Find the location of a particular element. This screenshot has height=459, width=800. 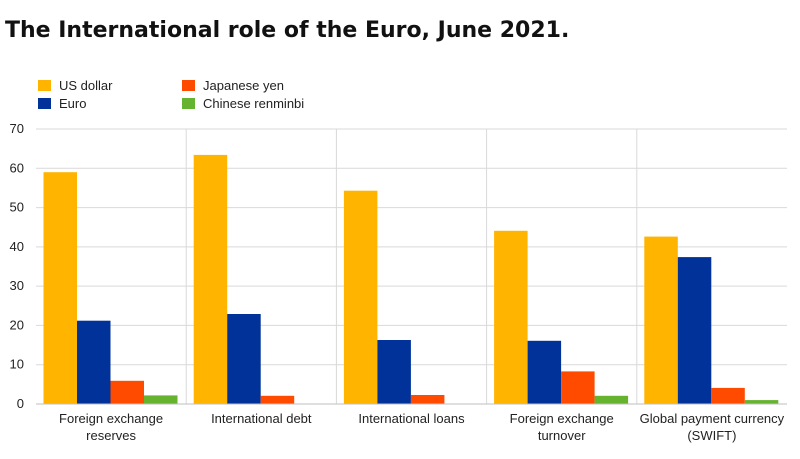

legend-label-us-dollar: US dollar is located at coordinates (86, 85).